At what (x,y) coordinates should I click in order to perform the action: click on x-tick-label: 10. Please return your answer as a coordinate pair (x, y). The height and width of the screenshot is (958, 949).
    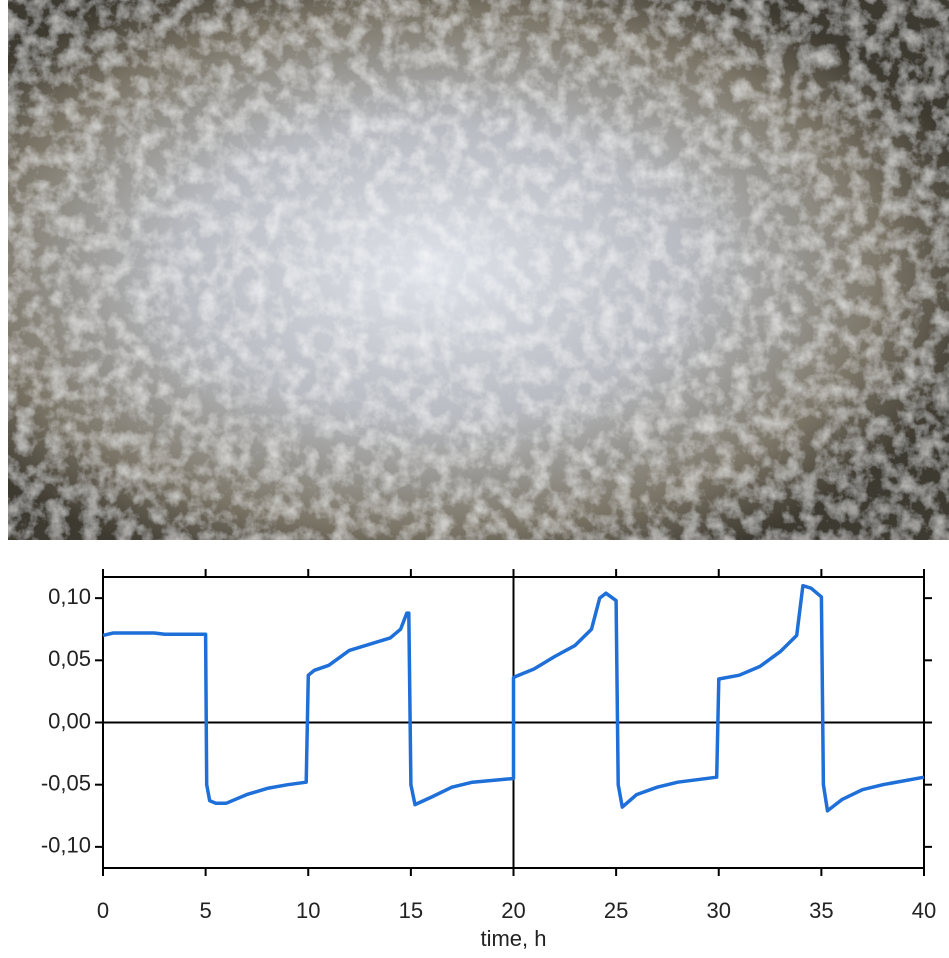
    Looking at the image, I should click on (308, 910).